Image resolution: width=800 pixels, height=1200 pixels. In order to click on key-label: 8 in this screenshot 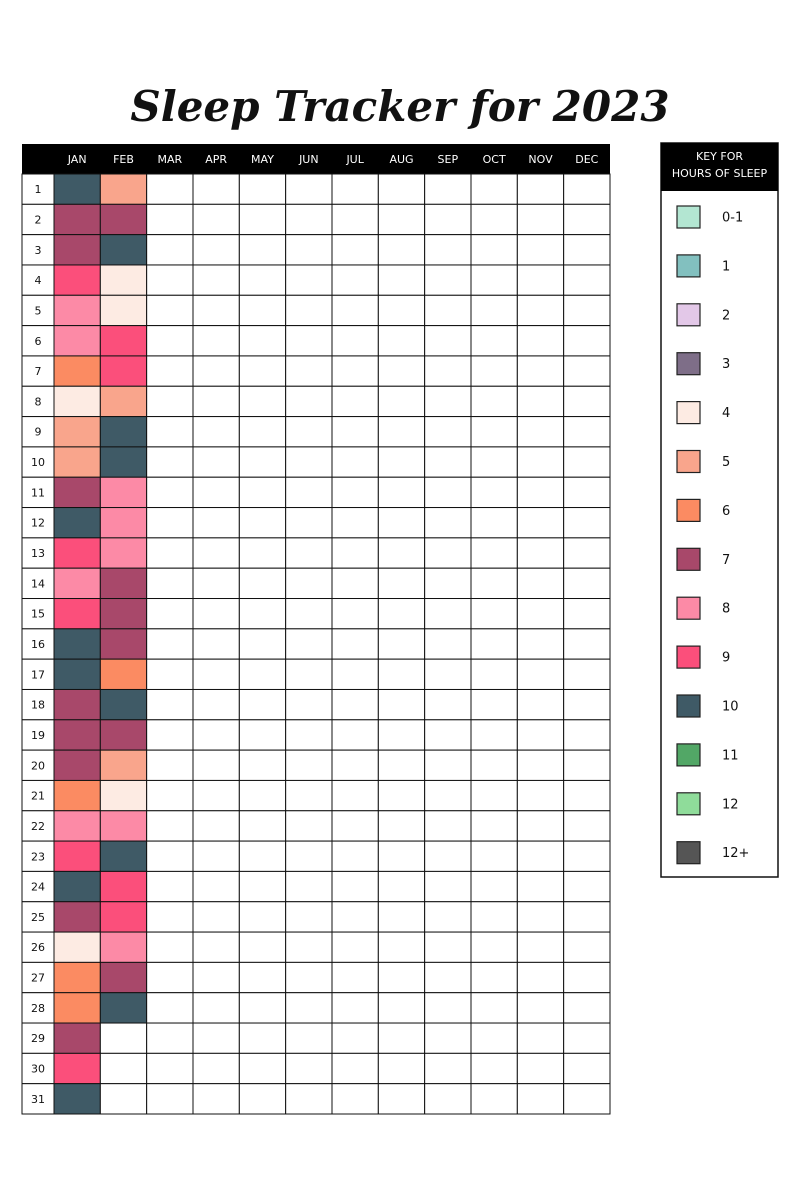, I will do `click(726, 609)`.